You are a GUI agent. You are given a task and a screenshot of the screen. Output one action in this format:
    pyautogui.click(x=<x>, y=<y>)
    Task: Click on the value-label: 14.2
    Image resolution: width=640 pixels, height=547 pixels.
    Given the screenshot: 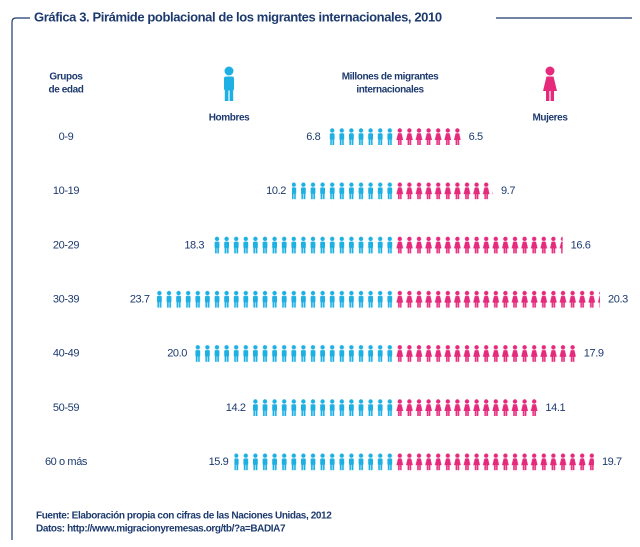 What is the action you would take?
    pyautogui.click(x=236, y=408)
    